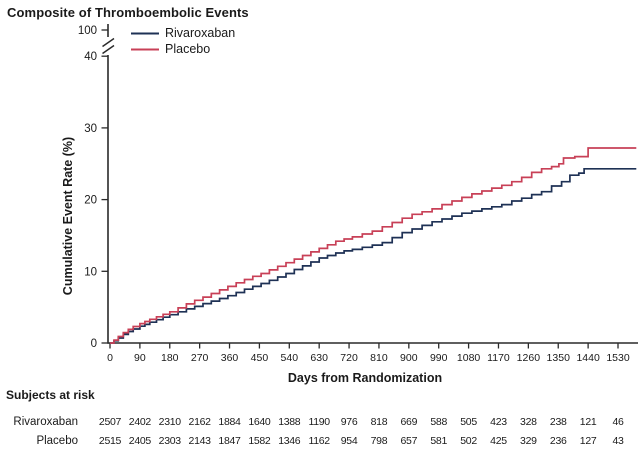 The image size is (640, 452). Describe the element at coordinates (50, 395) in the screenshot. I see `risk-table-heading: Subjects at risk` at that location.